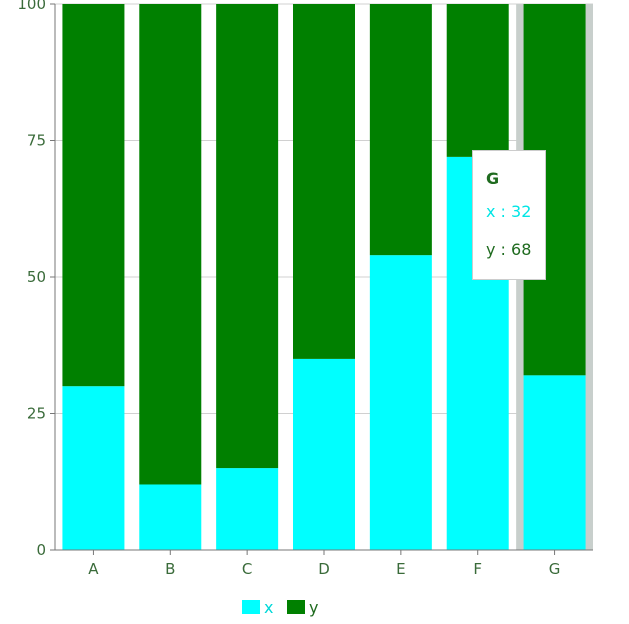  What do you see at coordinates (170, 517) in the screenshot?
I see `bar-x-B` at bounding box center [170, 517].